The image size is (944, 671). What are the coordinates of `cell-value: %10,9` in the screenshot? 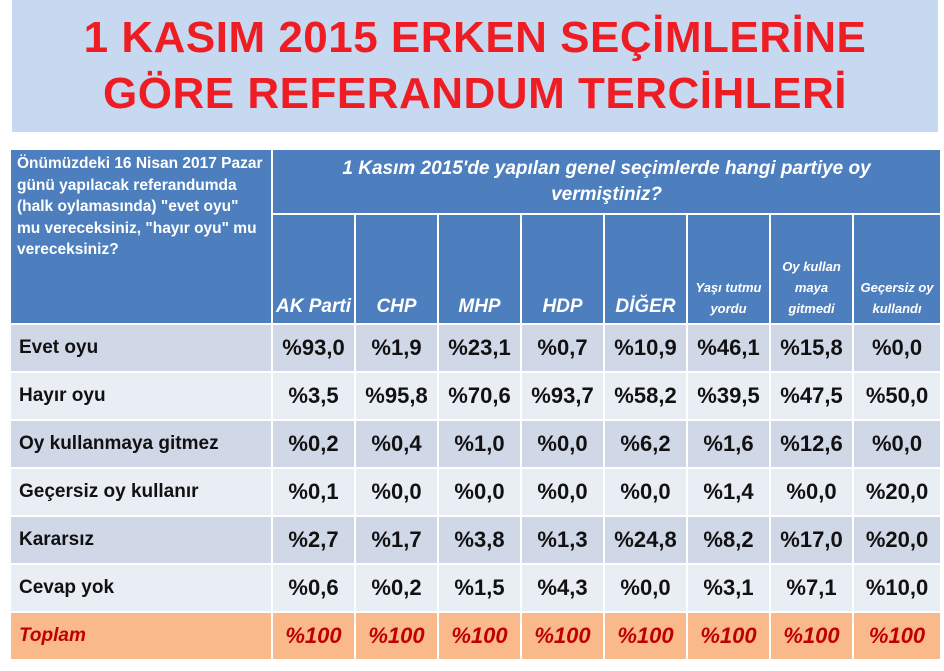 It's located at (645, 348).